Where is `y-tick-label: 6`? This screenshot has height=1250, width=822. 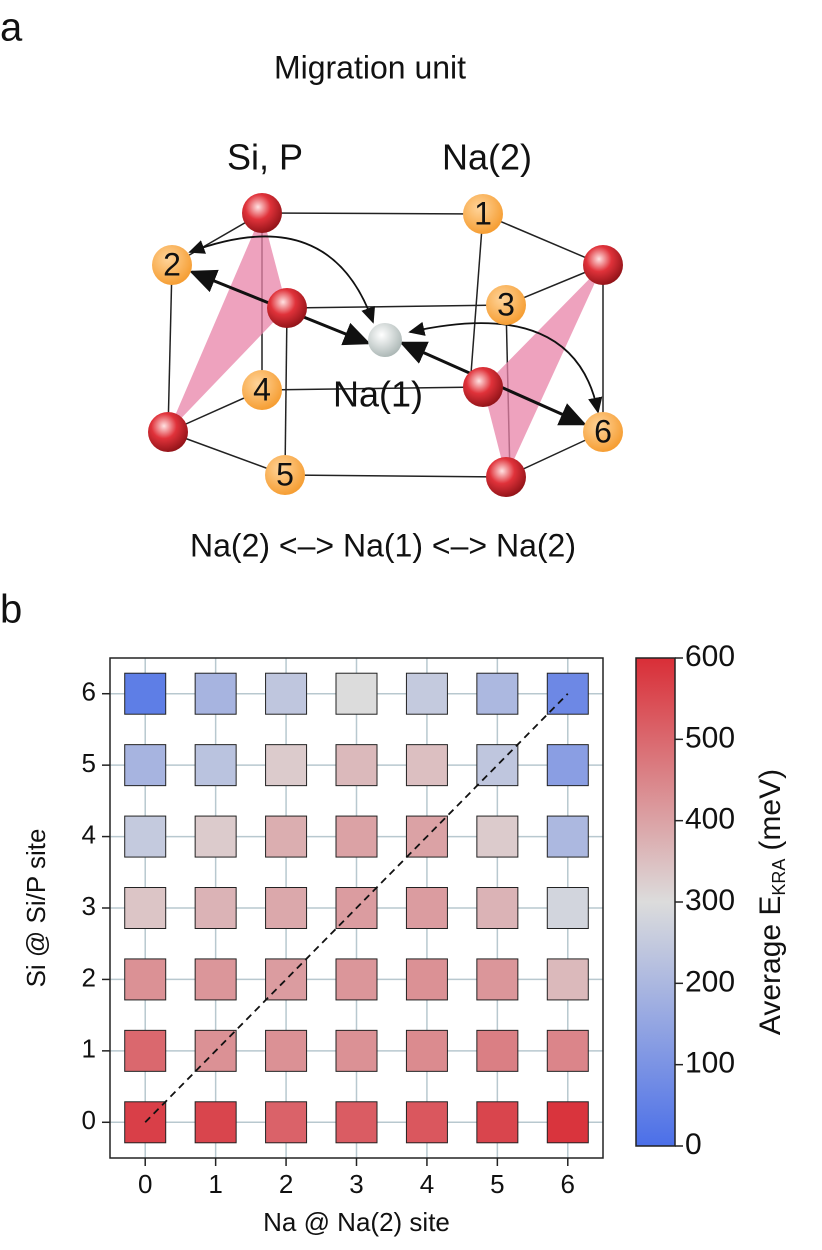 y-tick-label: 6 is located at coordinates (89, 692).